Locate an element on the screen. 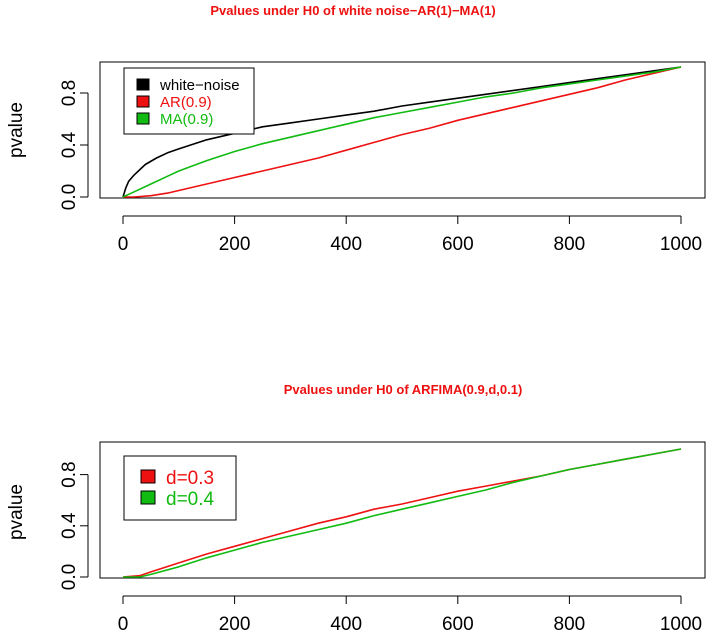  legend-label-ar: AR(0.9) is located at coordinates (186, 102).